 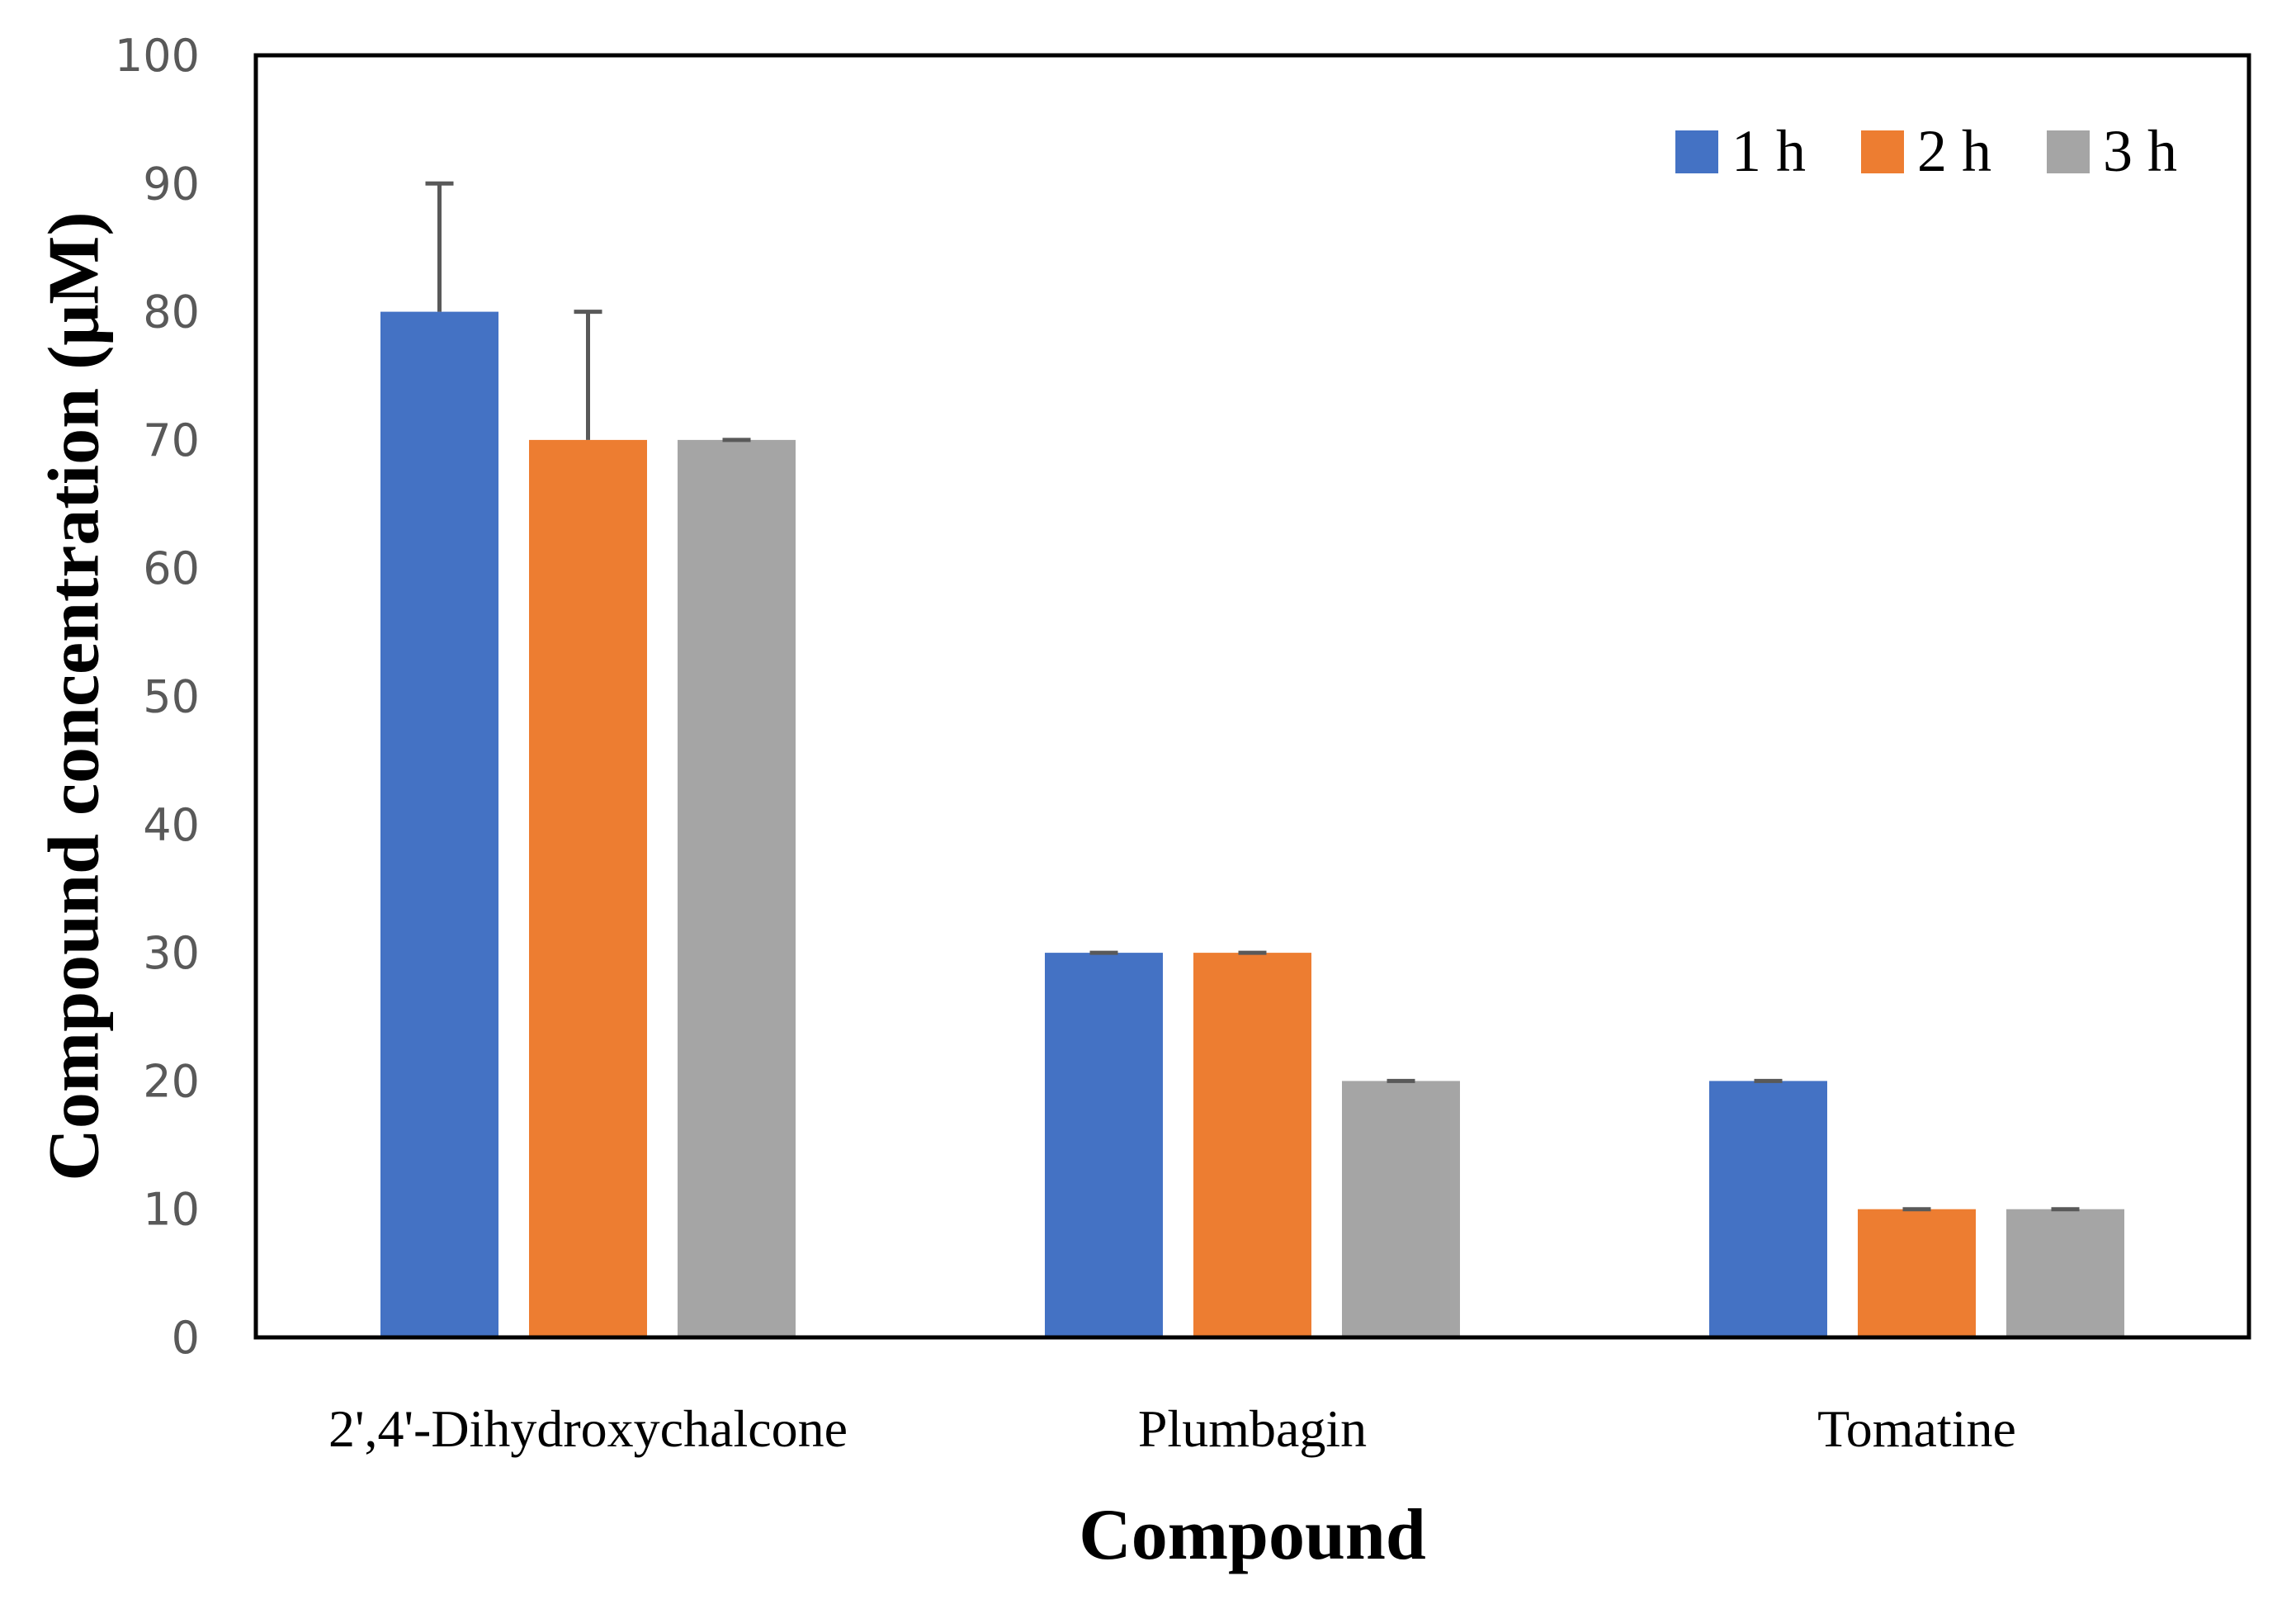 What do you see at coordinates (1917, 1428) in the screenshot?
I see `x-tick-label: Tomatine` at bounding box center [1917, 1428].